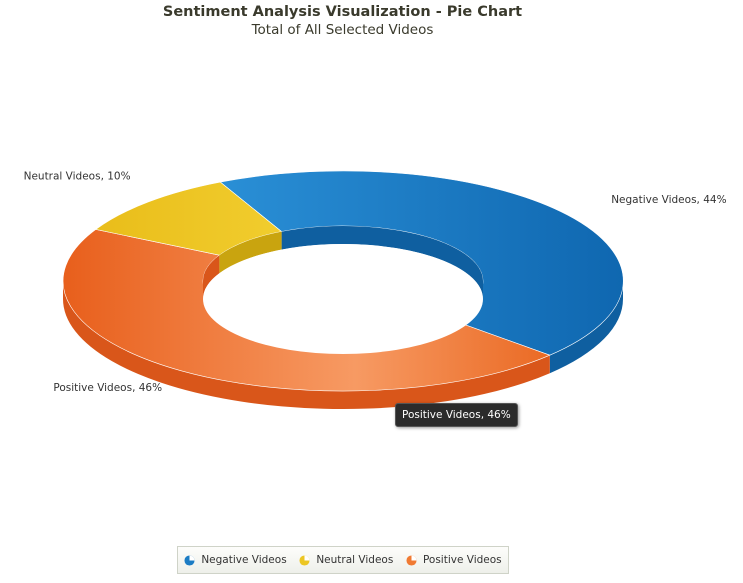 This screenshot has width=743, height=583. I want to click on slice-label-positive-videos: Positive Videos, 46%, so click(107, 388).